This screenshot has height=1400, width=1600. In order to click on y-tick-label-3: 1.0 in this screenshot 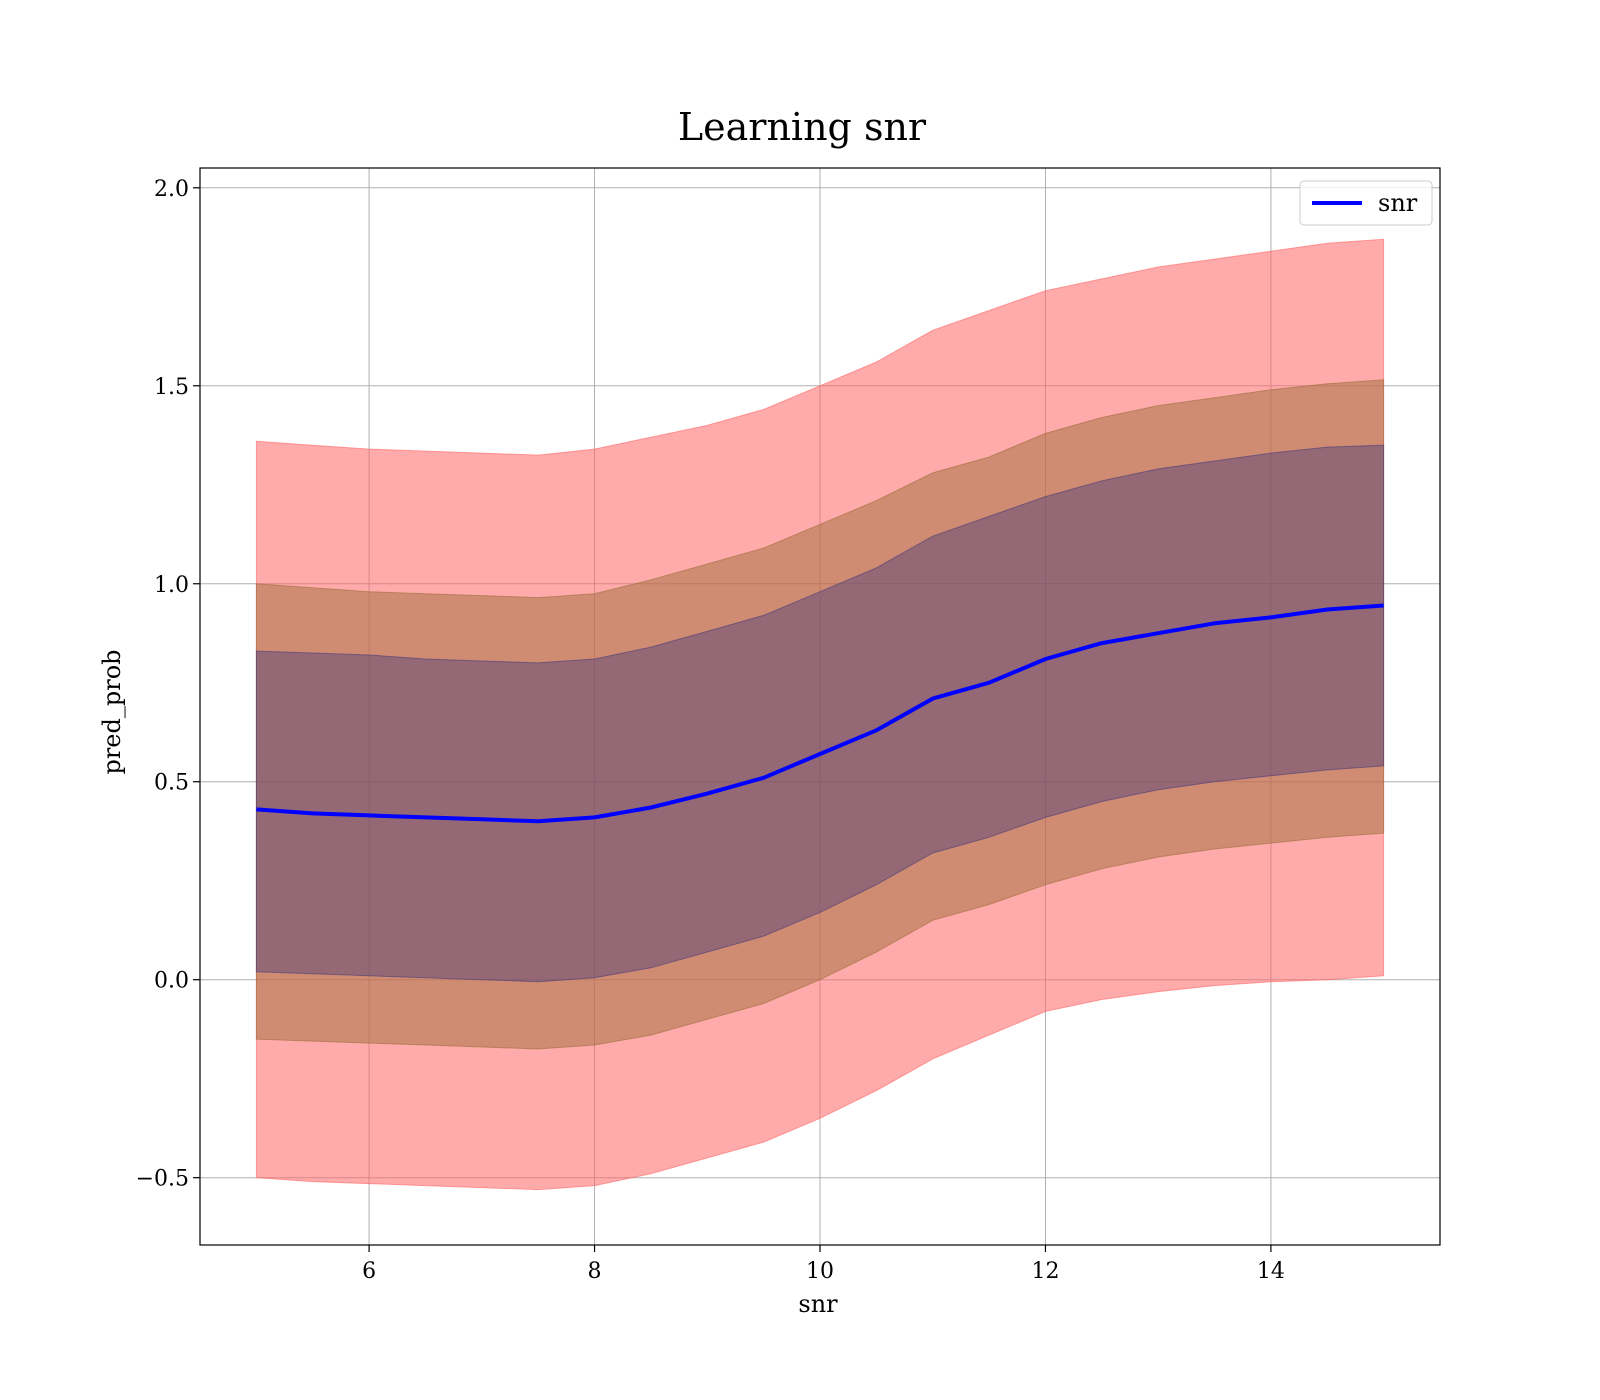, I will do `click(171, 585)`.